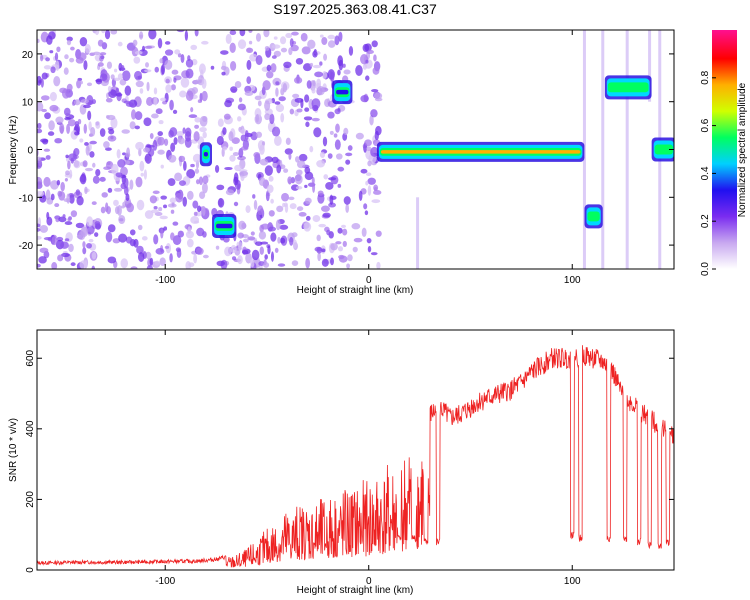 The image size is (750, 600). I want to click on snr-x-label: Height of straight line (km), so click(355, 590).